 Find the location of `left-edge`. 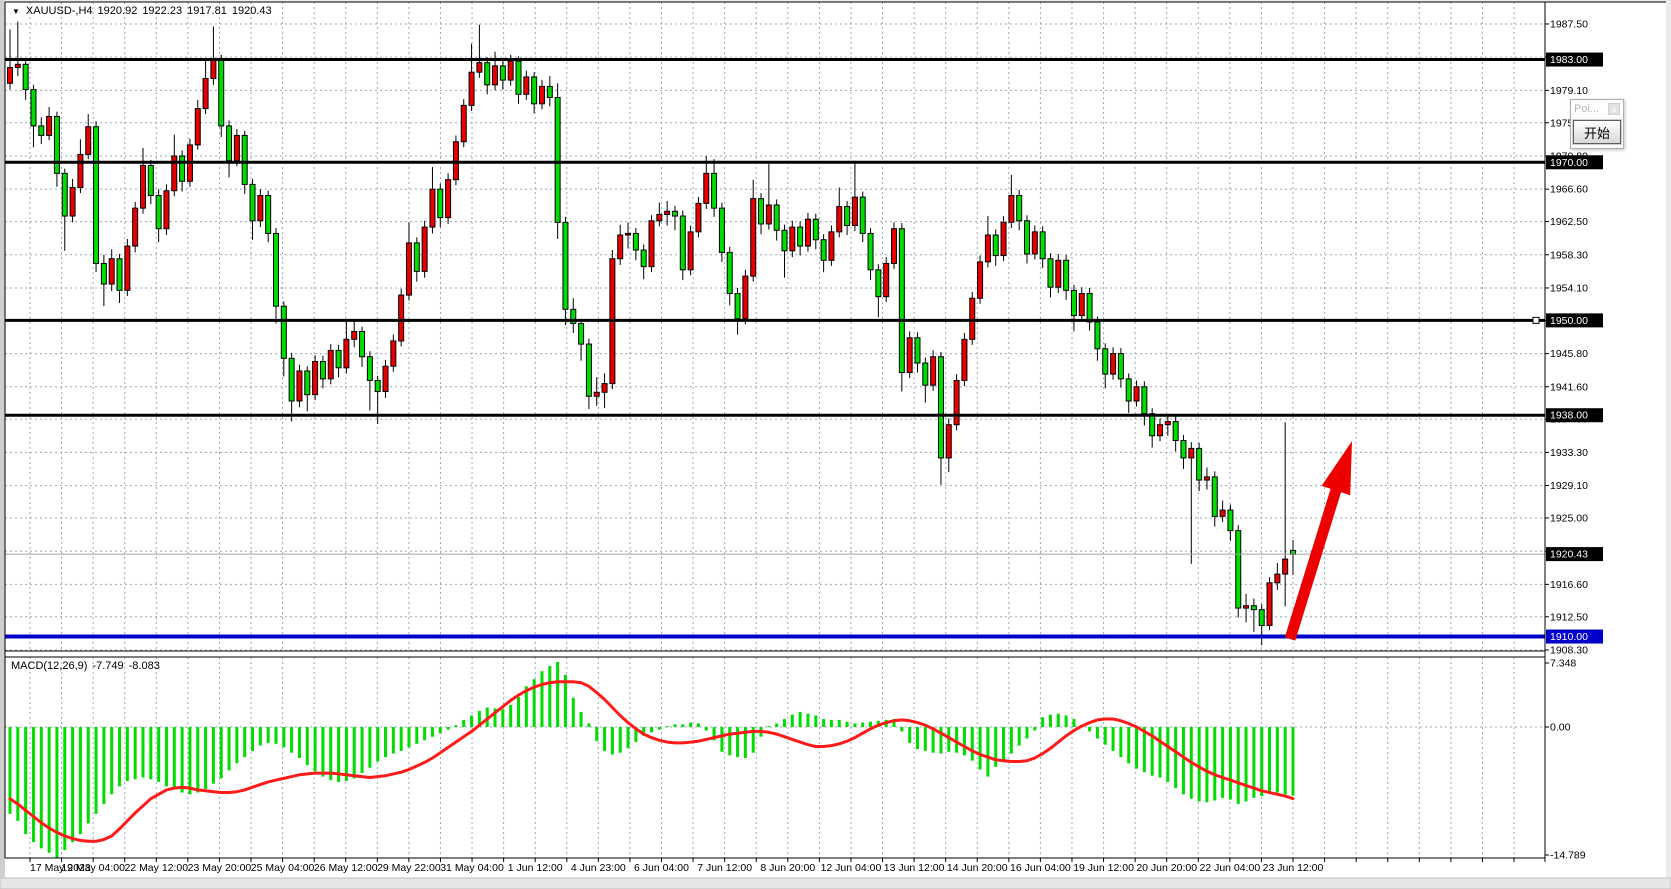

left-edge is located at coordinates (2, 439).